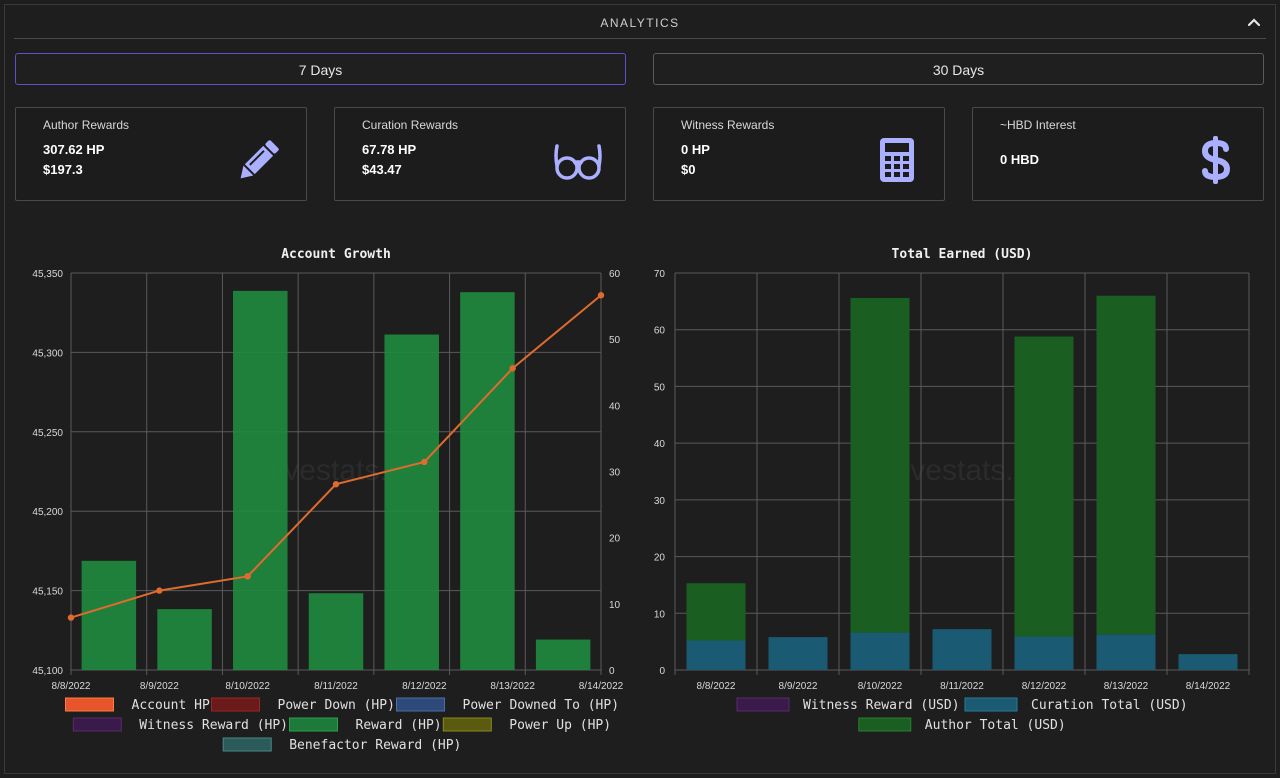  Describe the element at coordinates (161, 154) in the screenshot. I see `author-rewards-card: Author Rewards 307.62 HP $197.3` at that location.